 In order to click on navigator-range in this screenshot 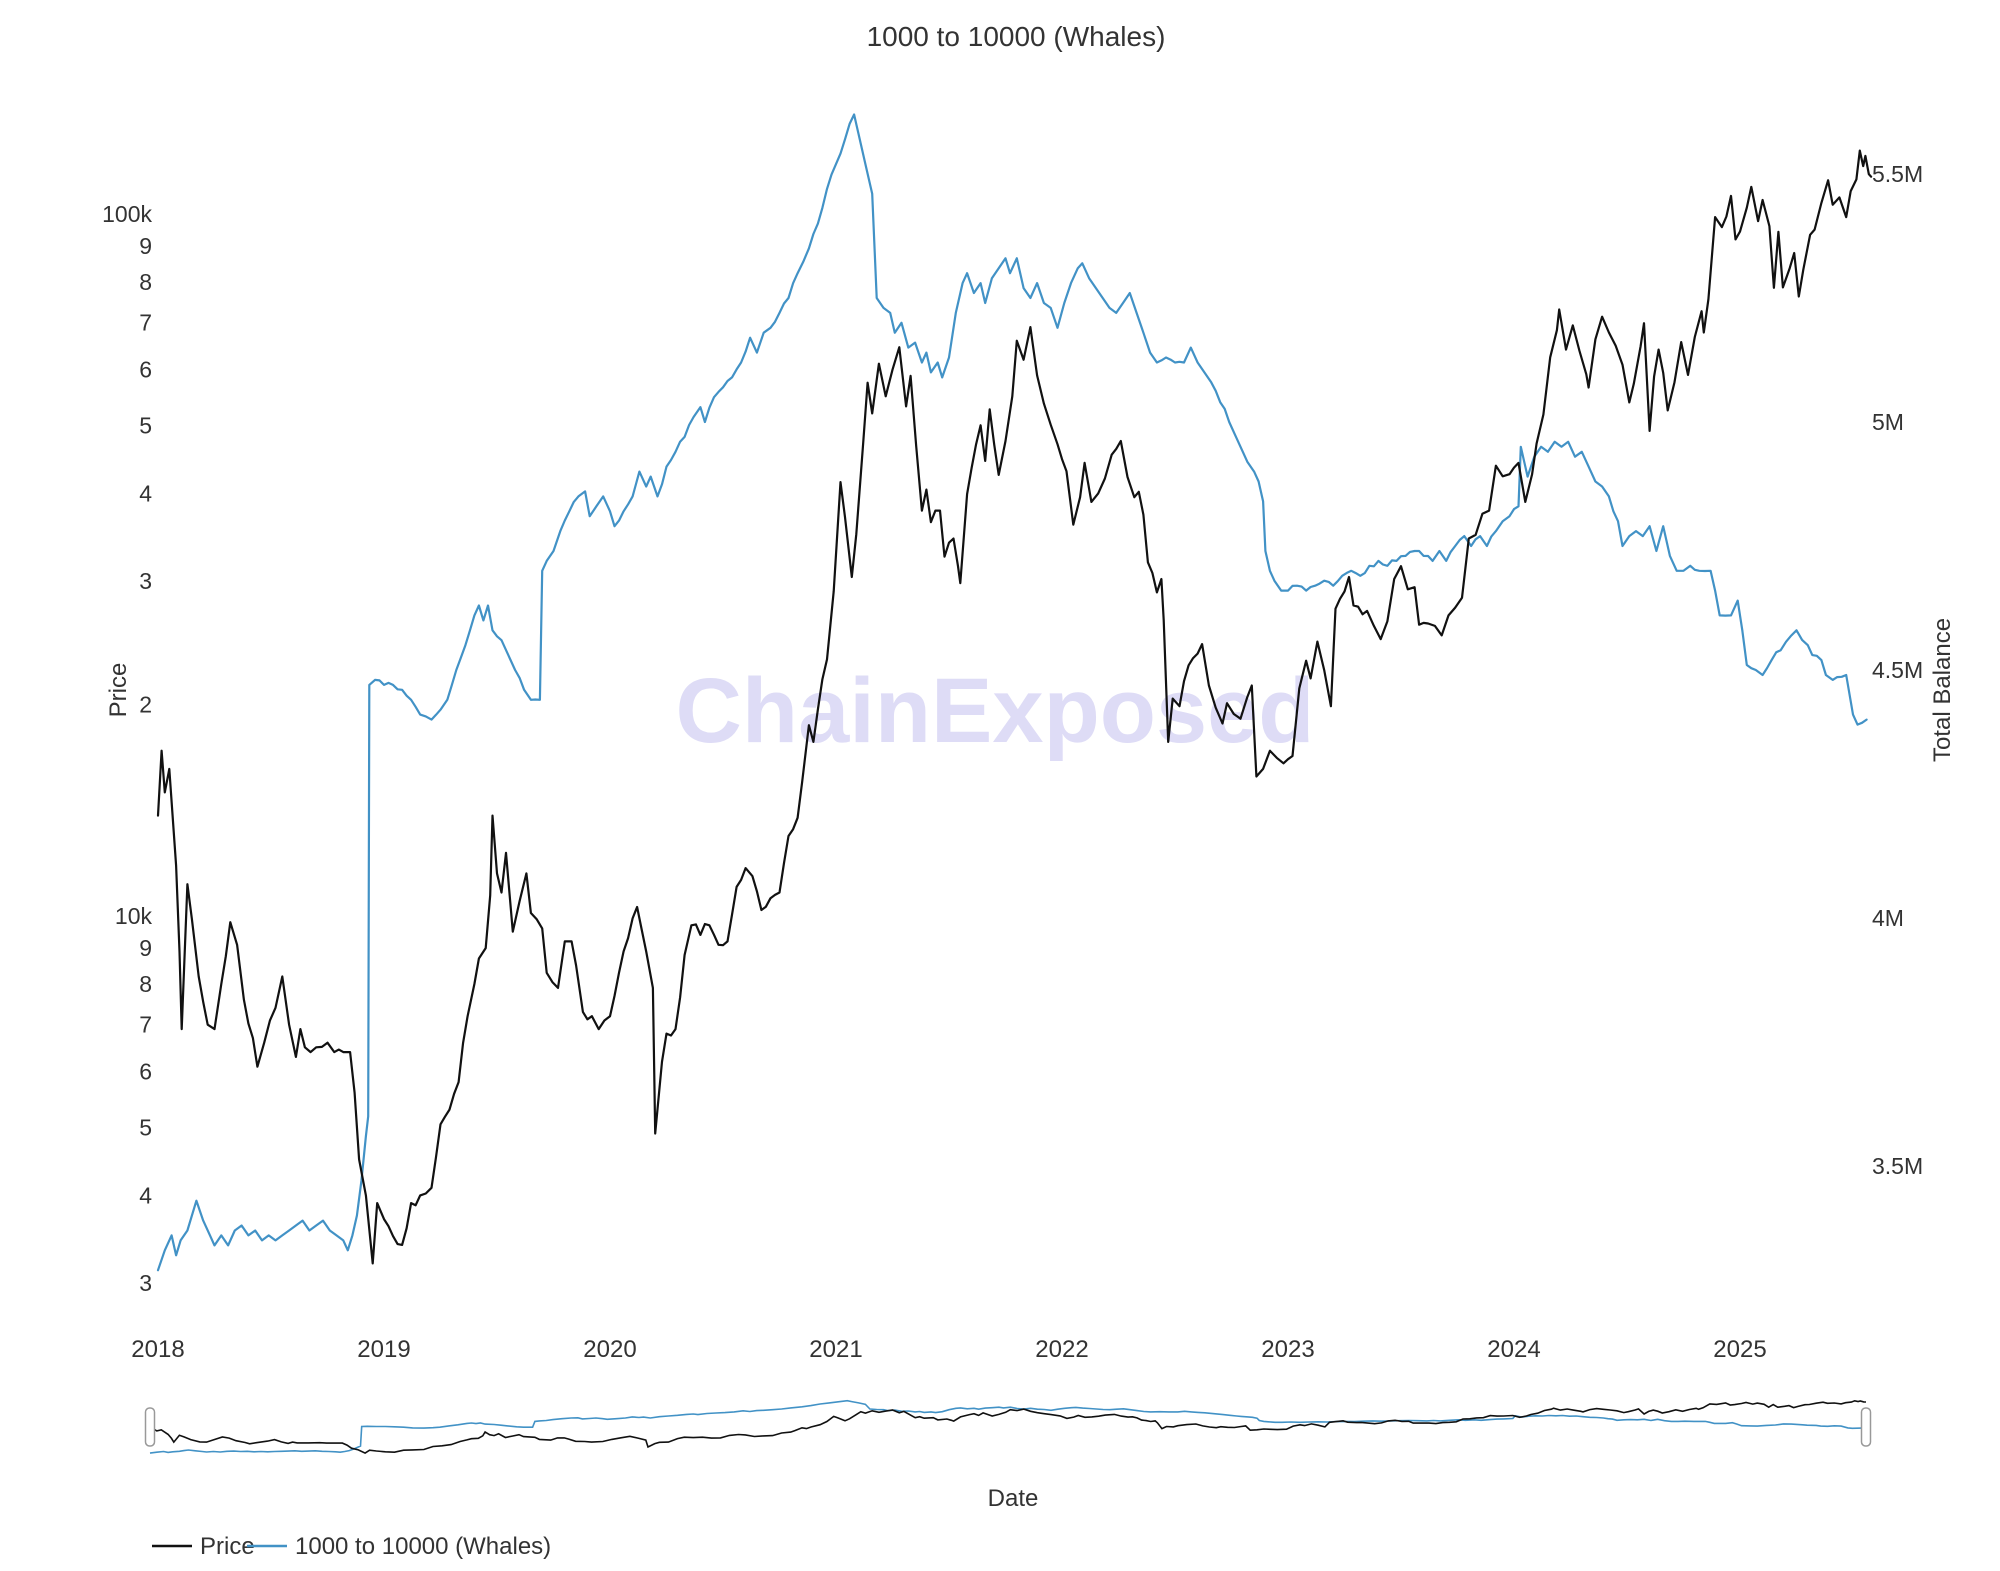, I will do `click(1008, 1427)`.